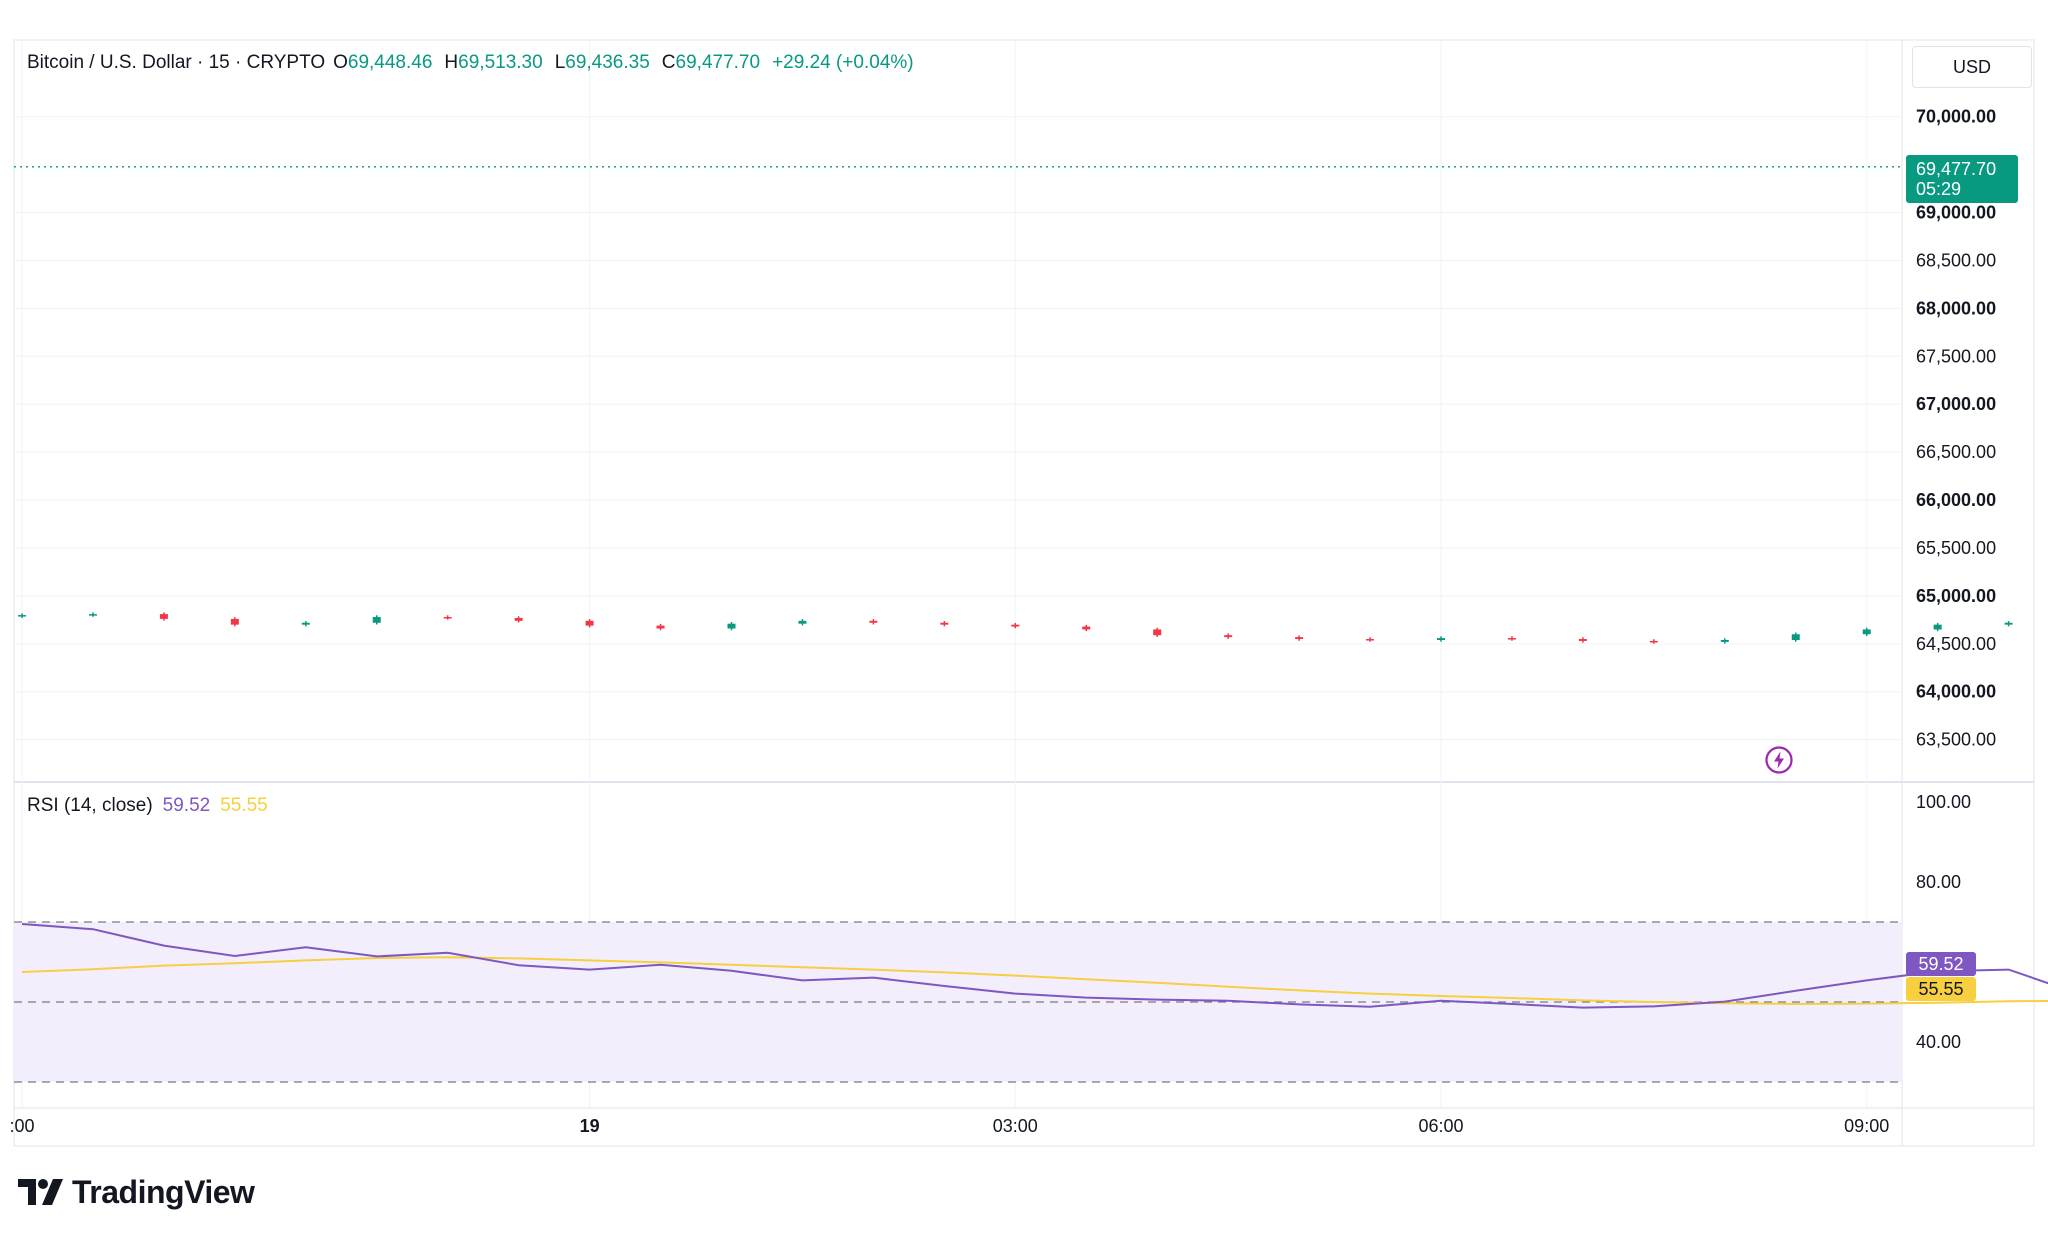  What do you see at coordinates (1034, 981) in the screenshot?
I see `rsi-ma-line` at bounding box center [1034, 981].